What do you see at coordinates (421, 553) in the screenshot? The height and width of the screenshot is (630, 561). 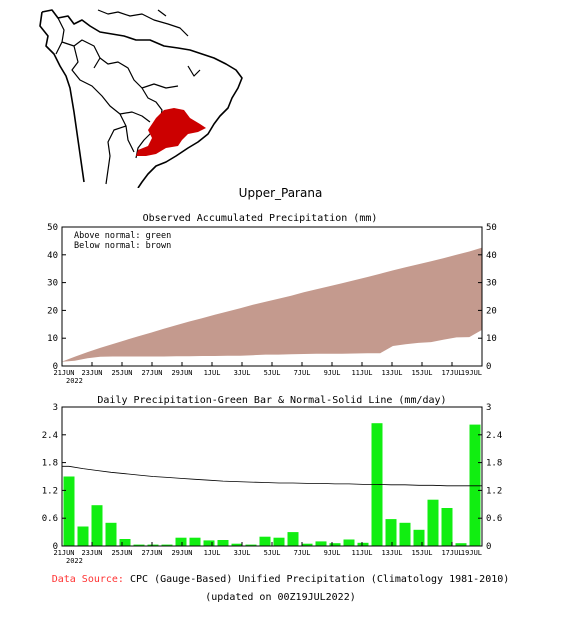 I see `x-tick-label: 15JUL` at bounding box center [421, 553].